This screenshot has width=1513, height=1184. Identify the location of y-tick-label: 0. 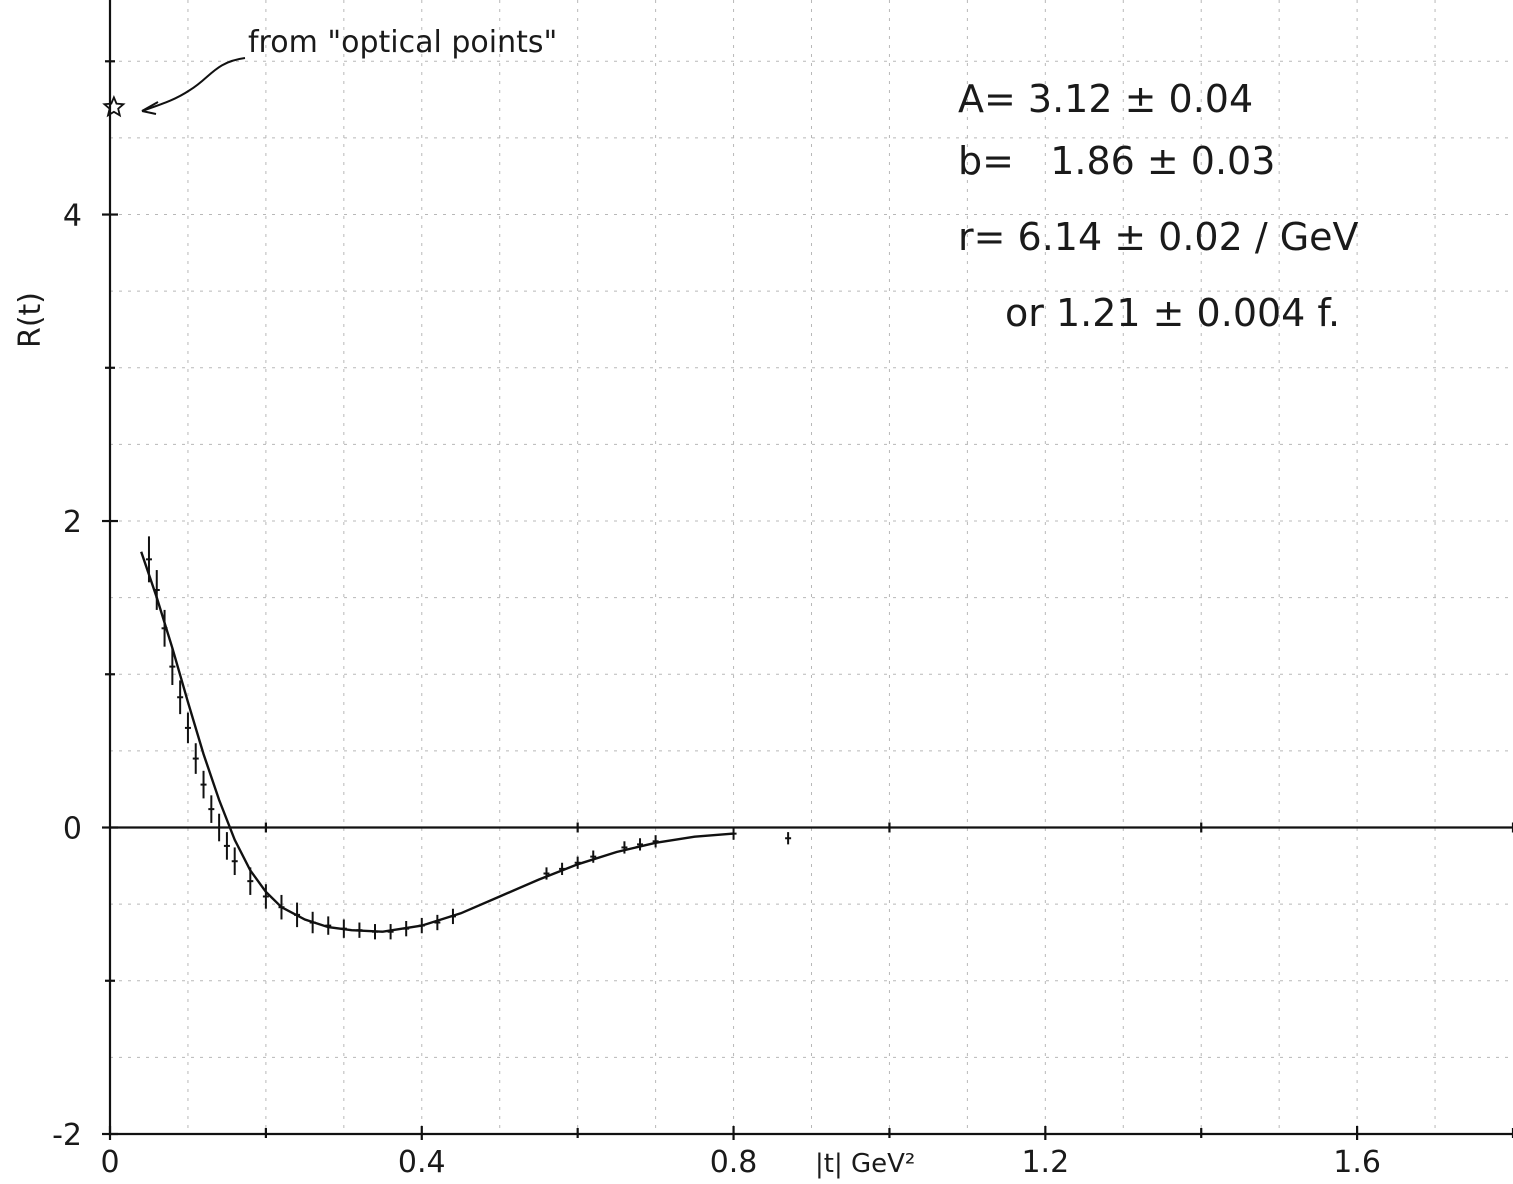
(72, 829).